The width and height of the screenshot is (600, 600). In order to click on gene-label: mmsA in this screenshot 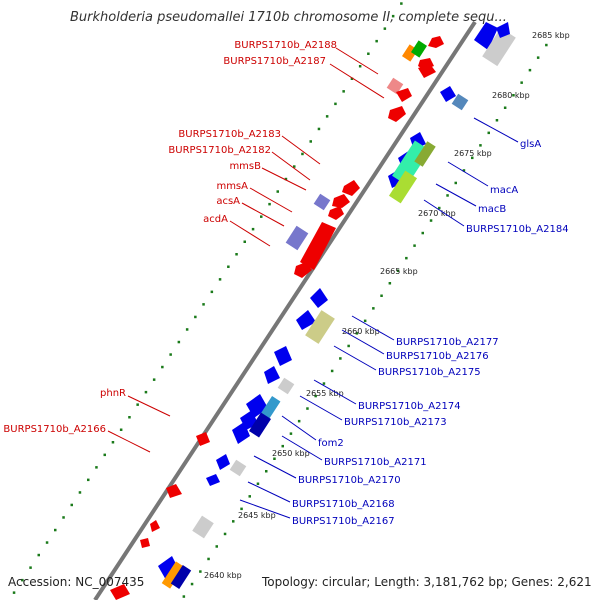, I will do `click(232, 186)`.